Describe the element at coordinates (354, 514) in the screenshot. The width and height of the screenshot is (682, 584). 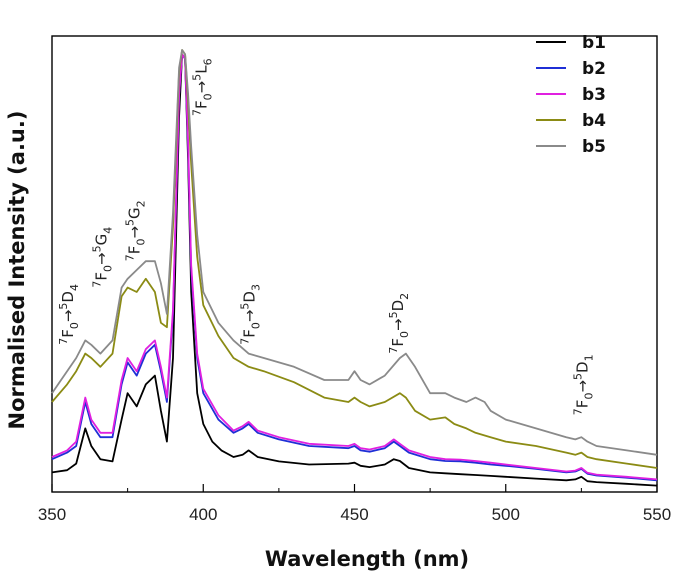
I see `x-tick-label: 450` at that location.